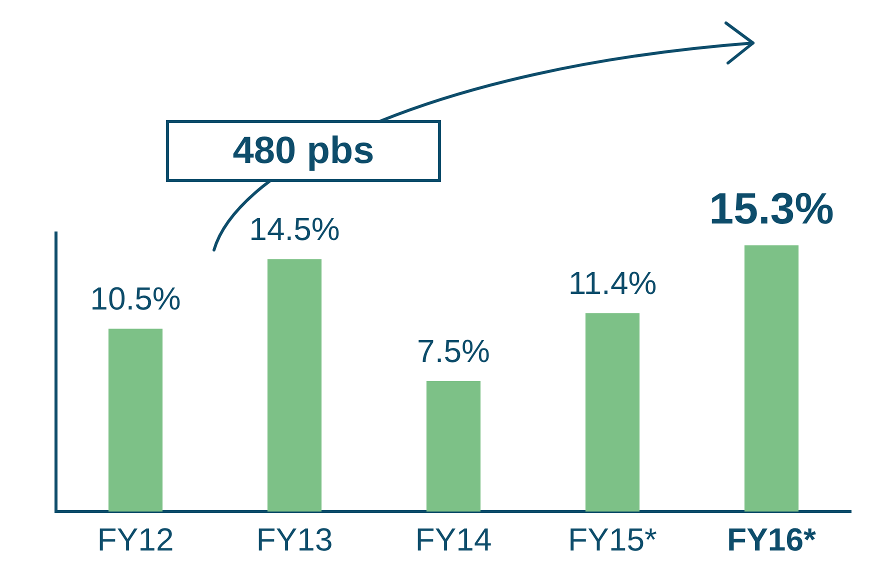 The image size is (879, 572). I want to click on x-tick-label: FY12, so click(135, 540).